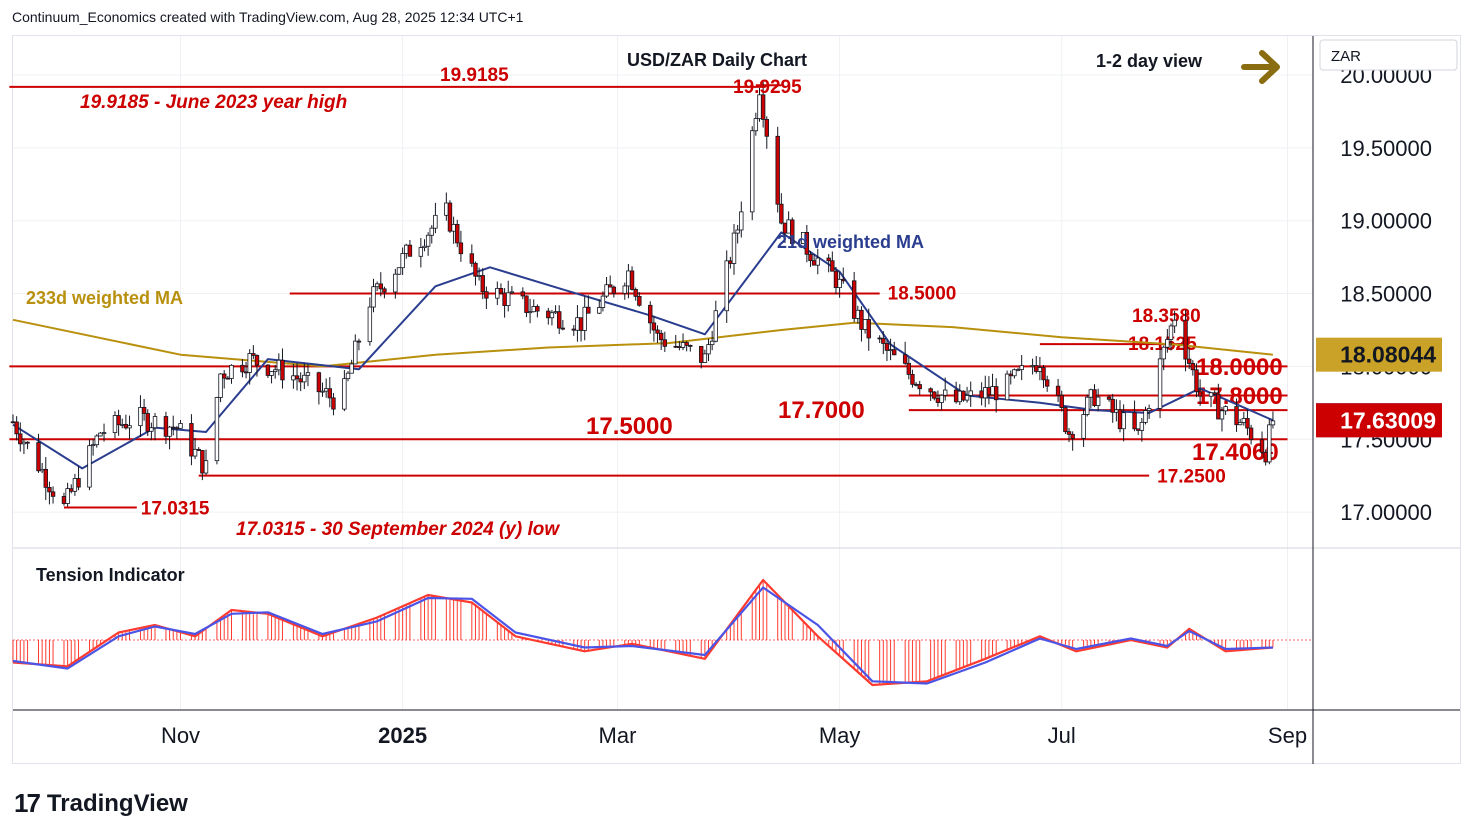  Describe the element at coordinates (1388, 355) in the screenshot. I see `price-tag-label: 18.08044` at that location.